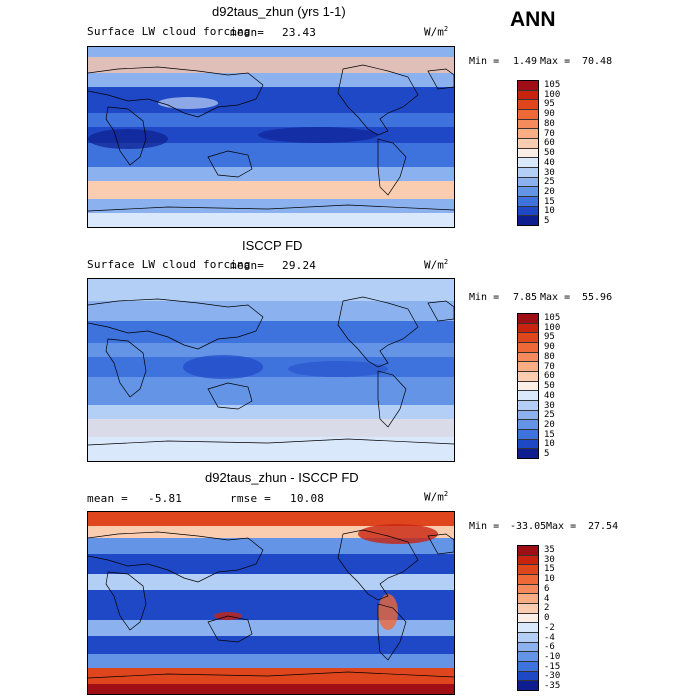 The height and width of the screenshot is (700, 700). I want to click on season-label: ANN, so click(533, 19).